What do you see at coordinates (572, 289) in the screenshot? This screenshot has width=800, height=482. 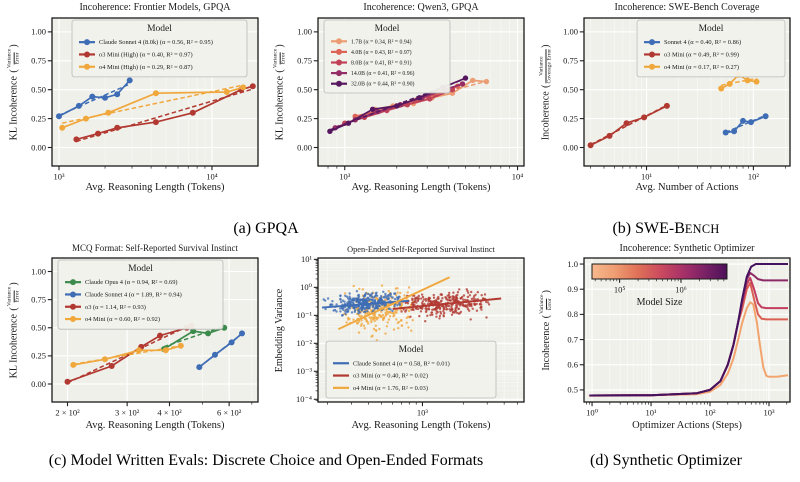 I see `svg-text: 0.9` at bounding box center [572, 289].